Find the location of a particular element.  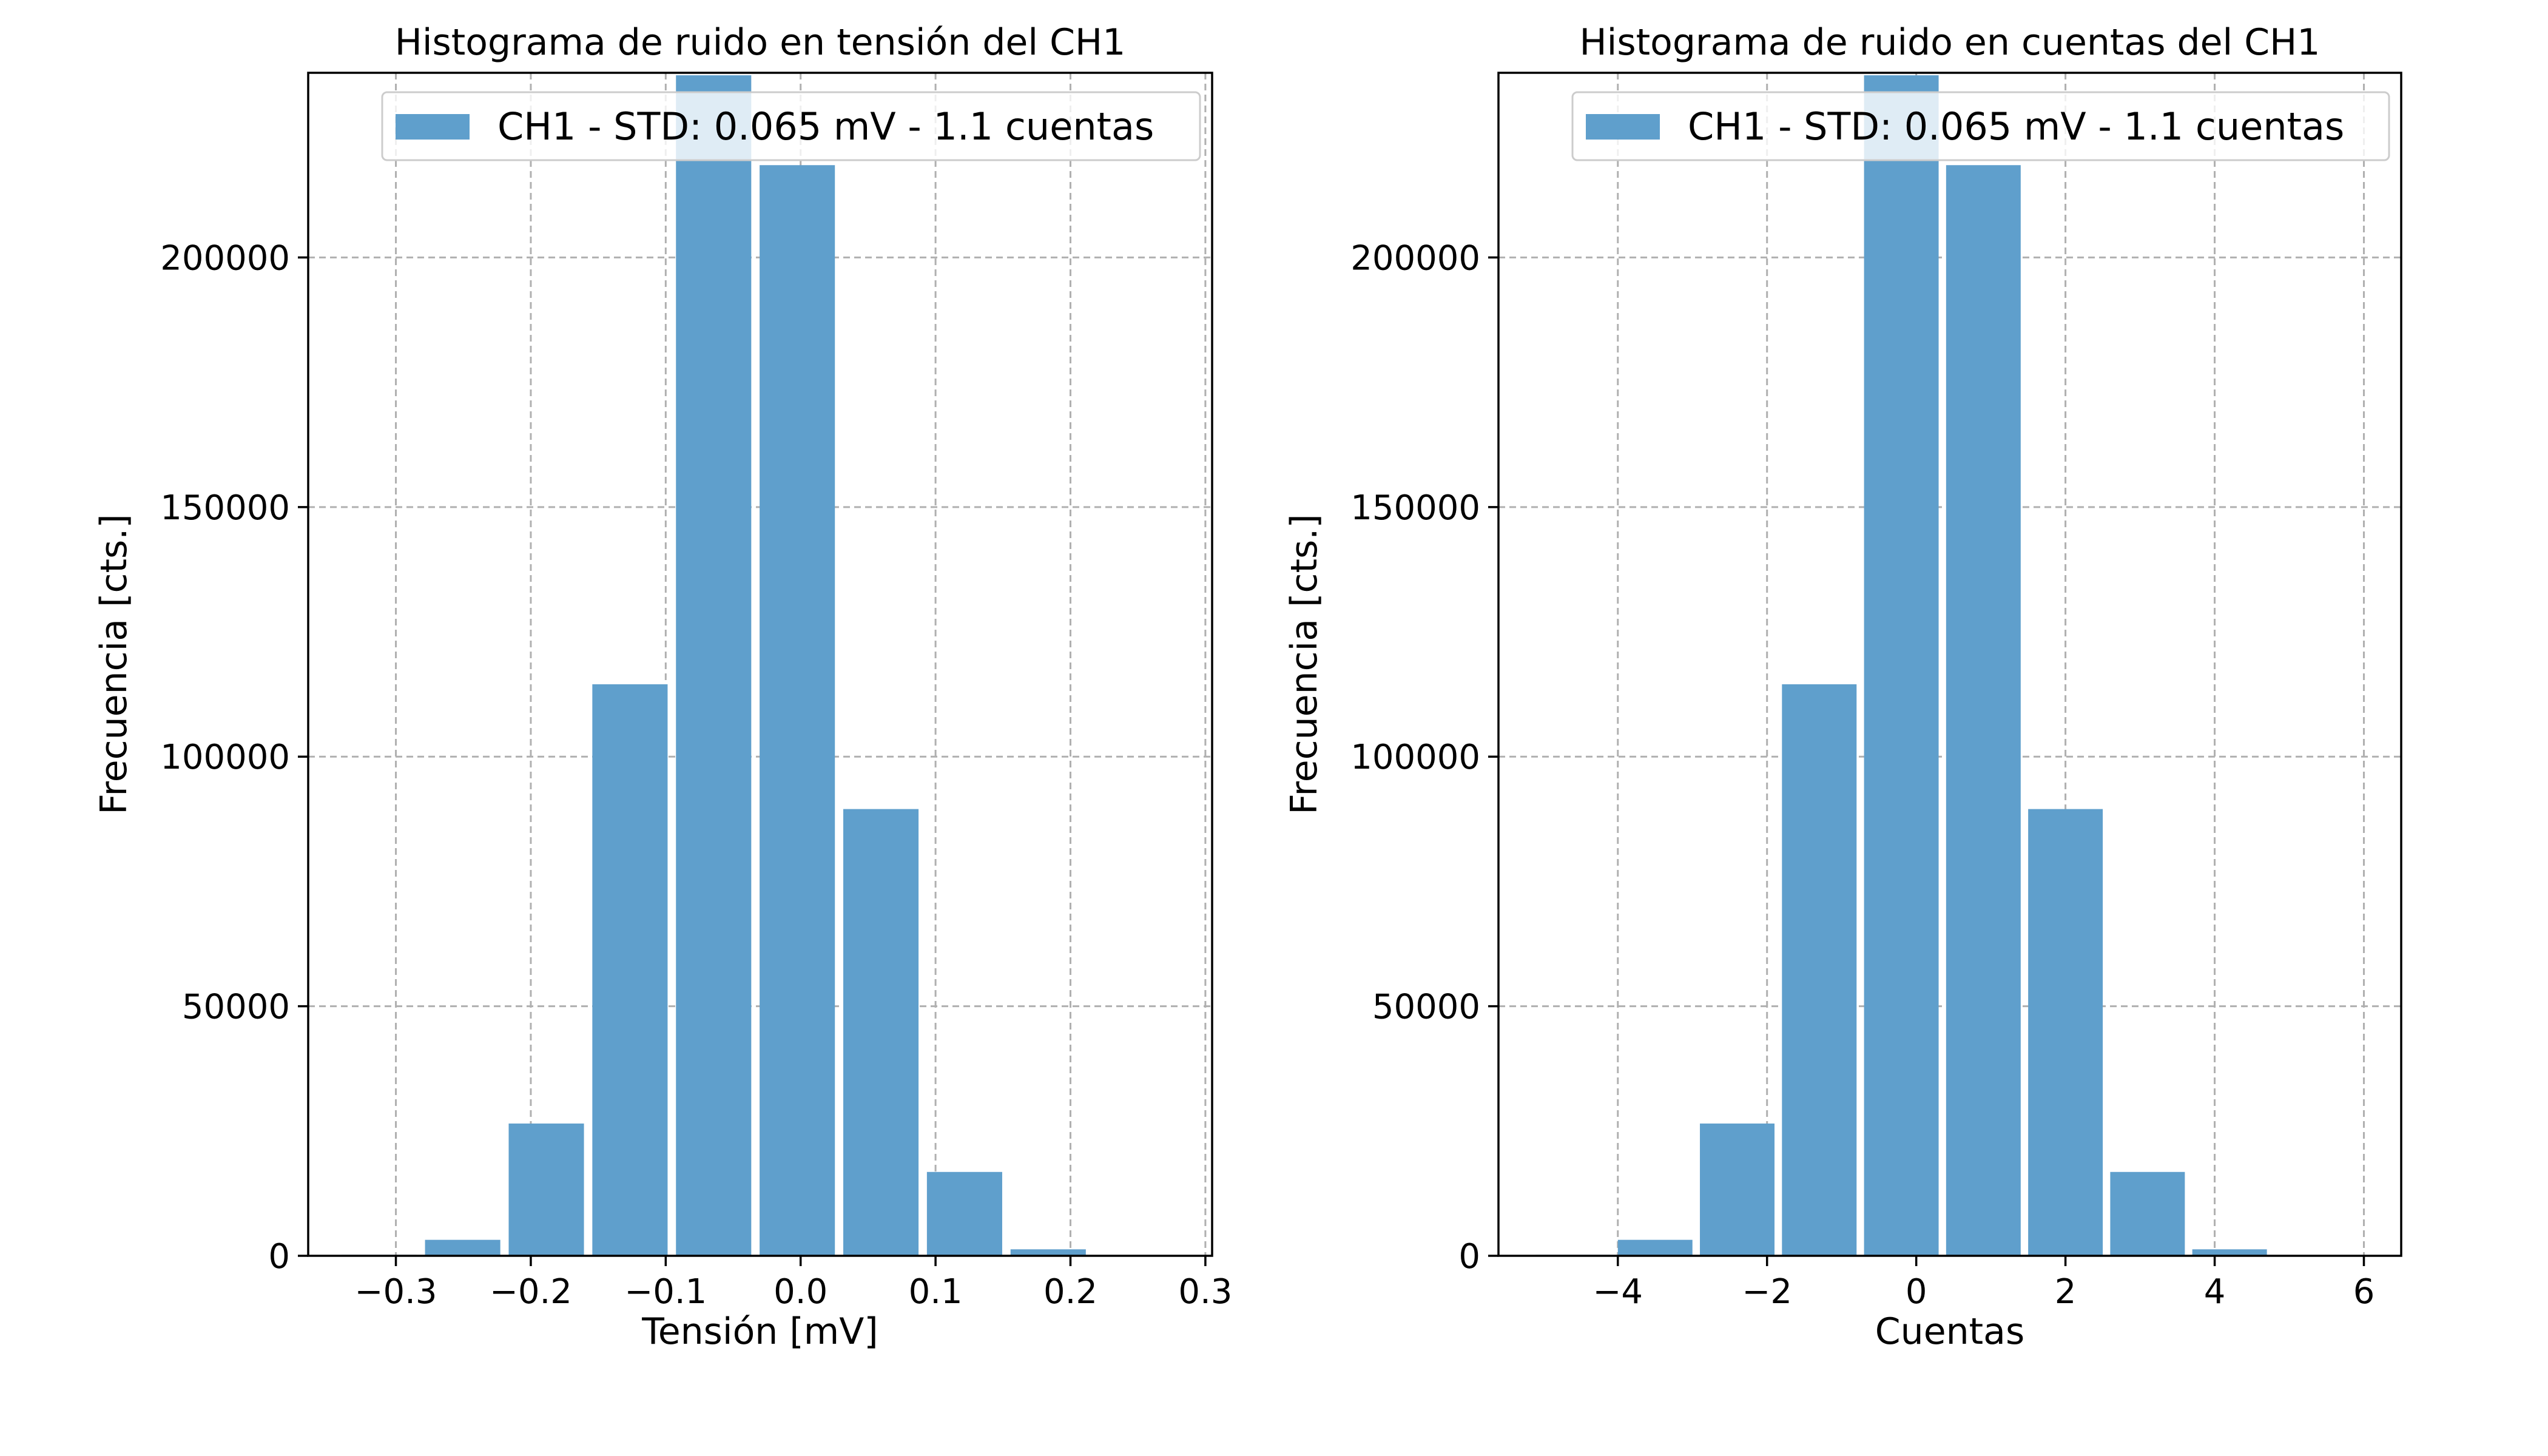

chart-title: Histograma de ruido en cuentas del CH1 is located at coordinates (1950, 42).